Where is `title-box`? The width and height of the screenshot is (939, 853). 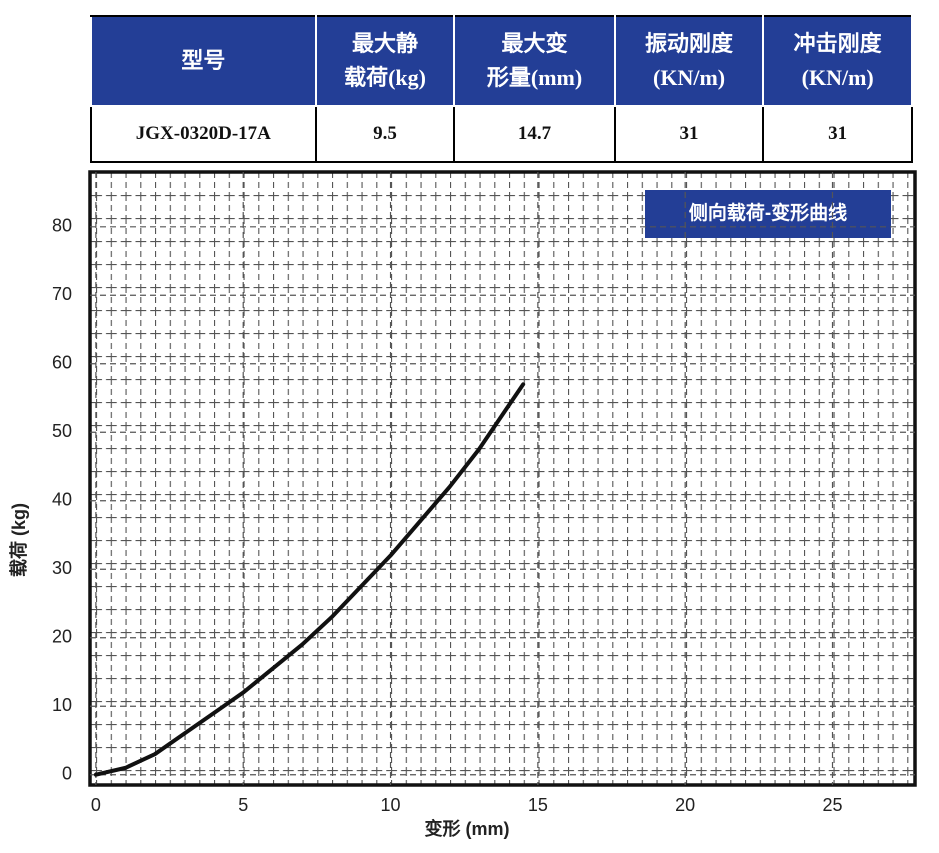
title-box is located at coordinates (768, 214).